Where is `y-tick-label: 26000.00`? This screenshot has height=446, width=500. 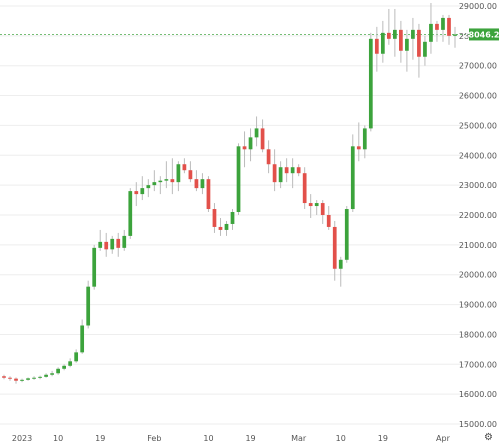
y-tick-label: 26000.00 is located at coordinates (478, 96).